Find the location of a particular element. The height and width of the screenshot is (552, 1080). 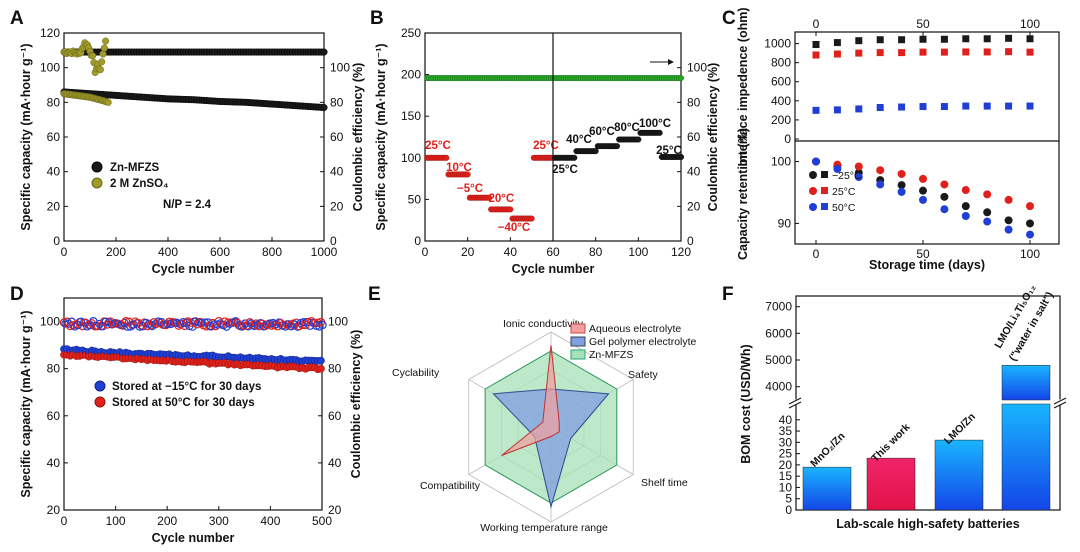

panel-c-top-ytick-label: 800 is located at coordinates (781, 63).